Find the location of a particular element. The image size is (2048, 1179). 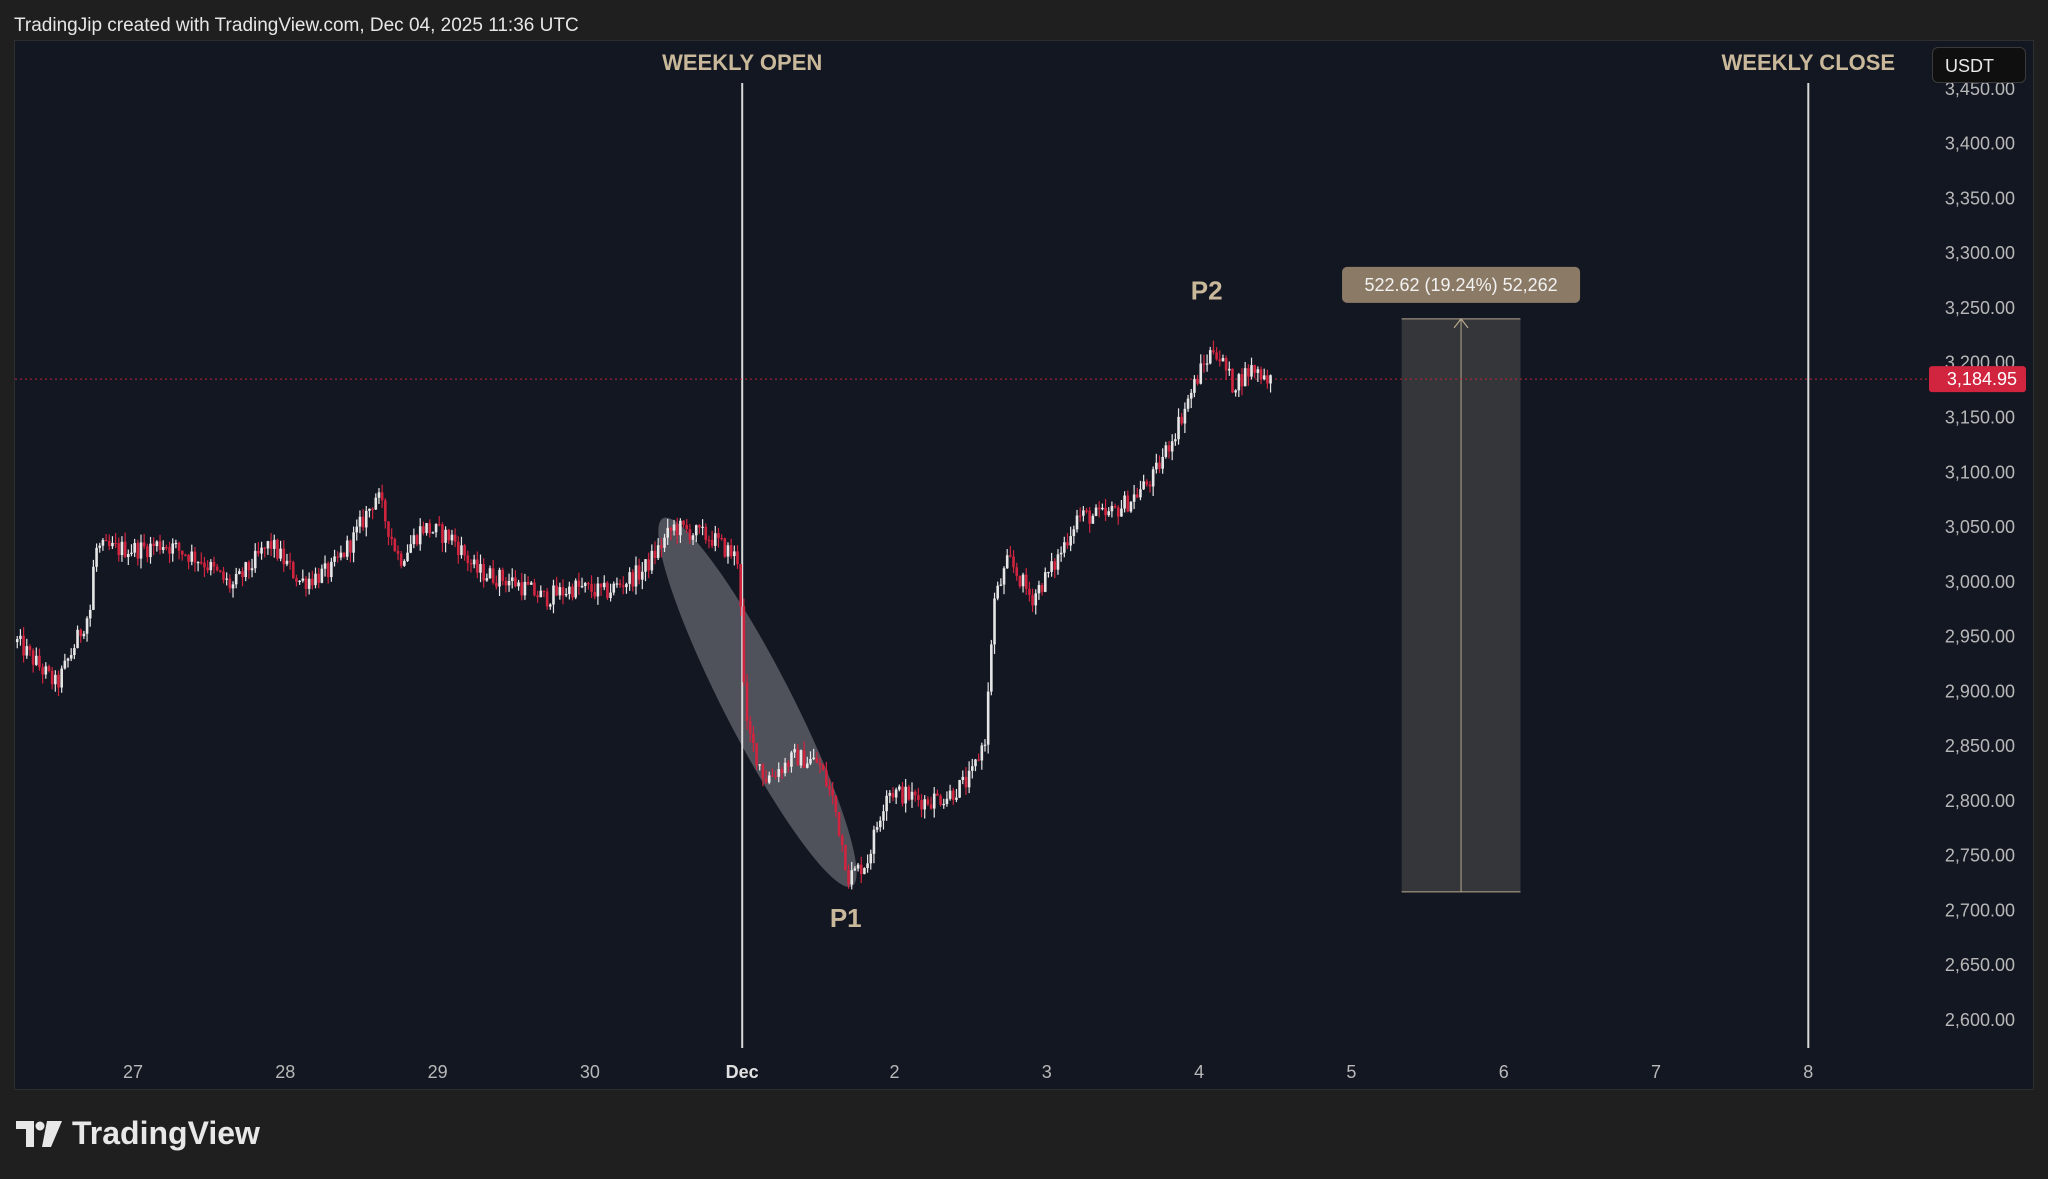

time-tick-0: 27 is located at coordinates (133, 1072).